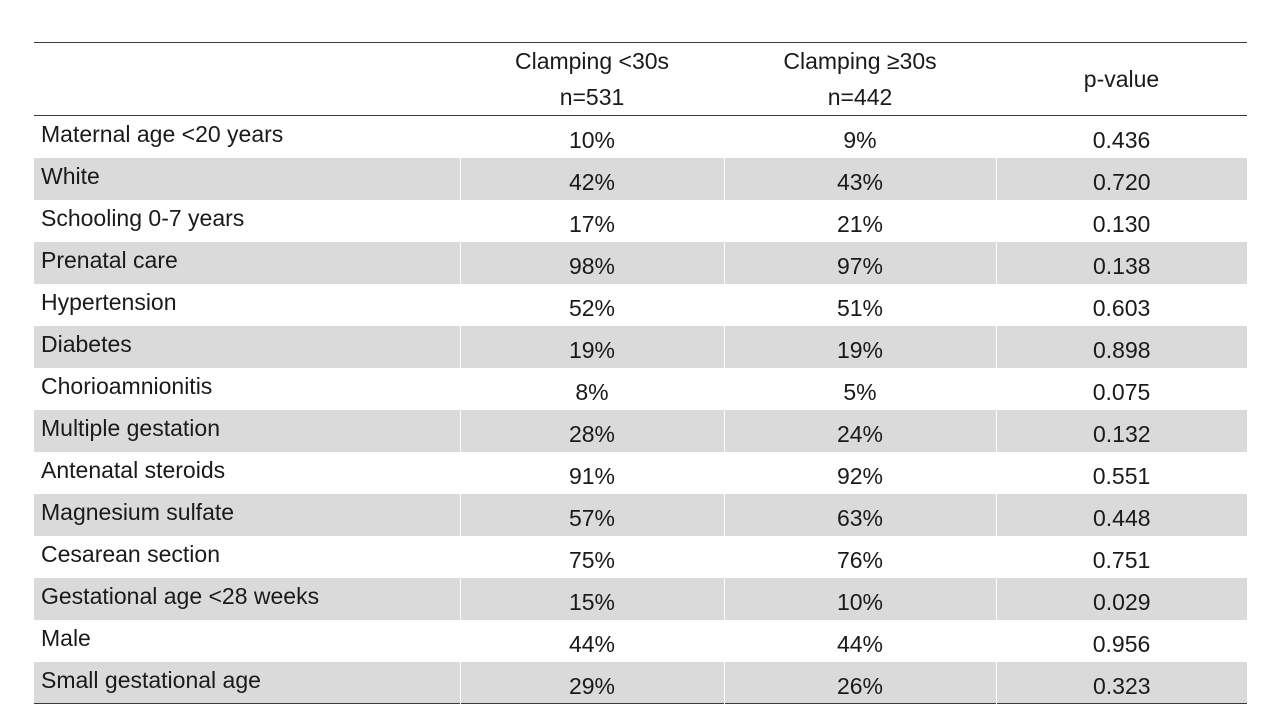  I want to click on header-clamping-30s-or-more: Clamping ≥30s n=442, so click(860, 79).